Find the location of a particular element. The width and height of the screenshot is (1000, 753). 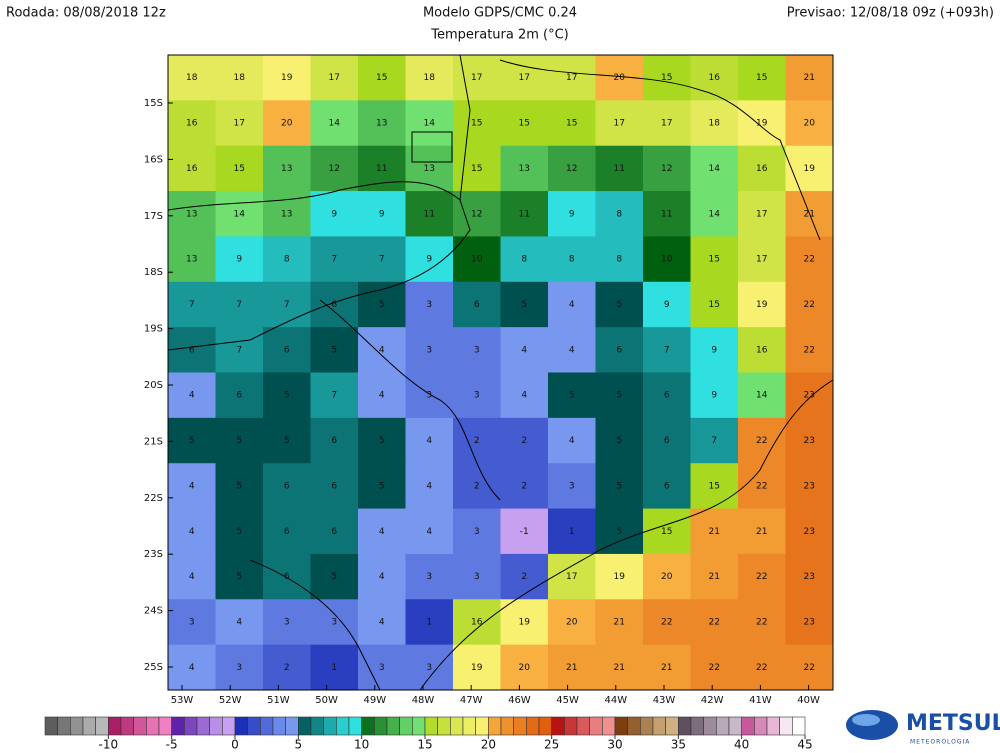

temp-value: 9 is located at coordinates (429, 260).